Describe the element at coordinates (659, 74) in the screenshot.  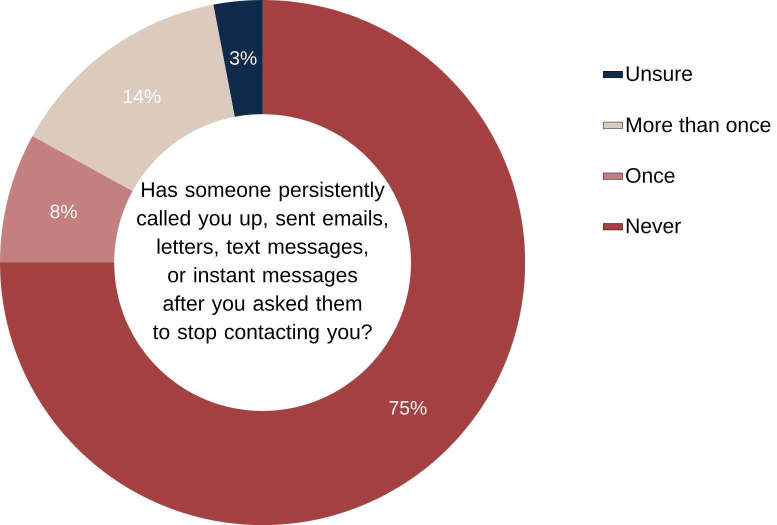
I see `legend-label: Unsure` at that location.